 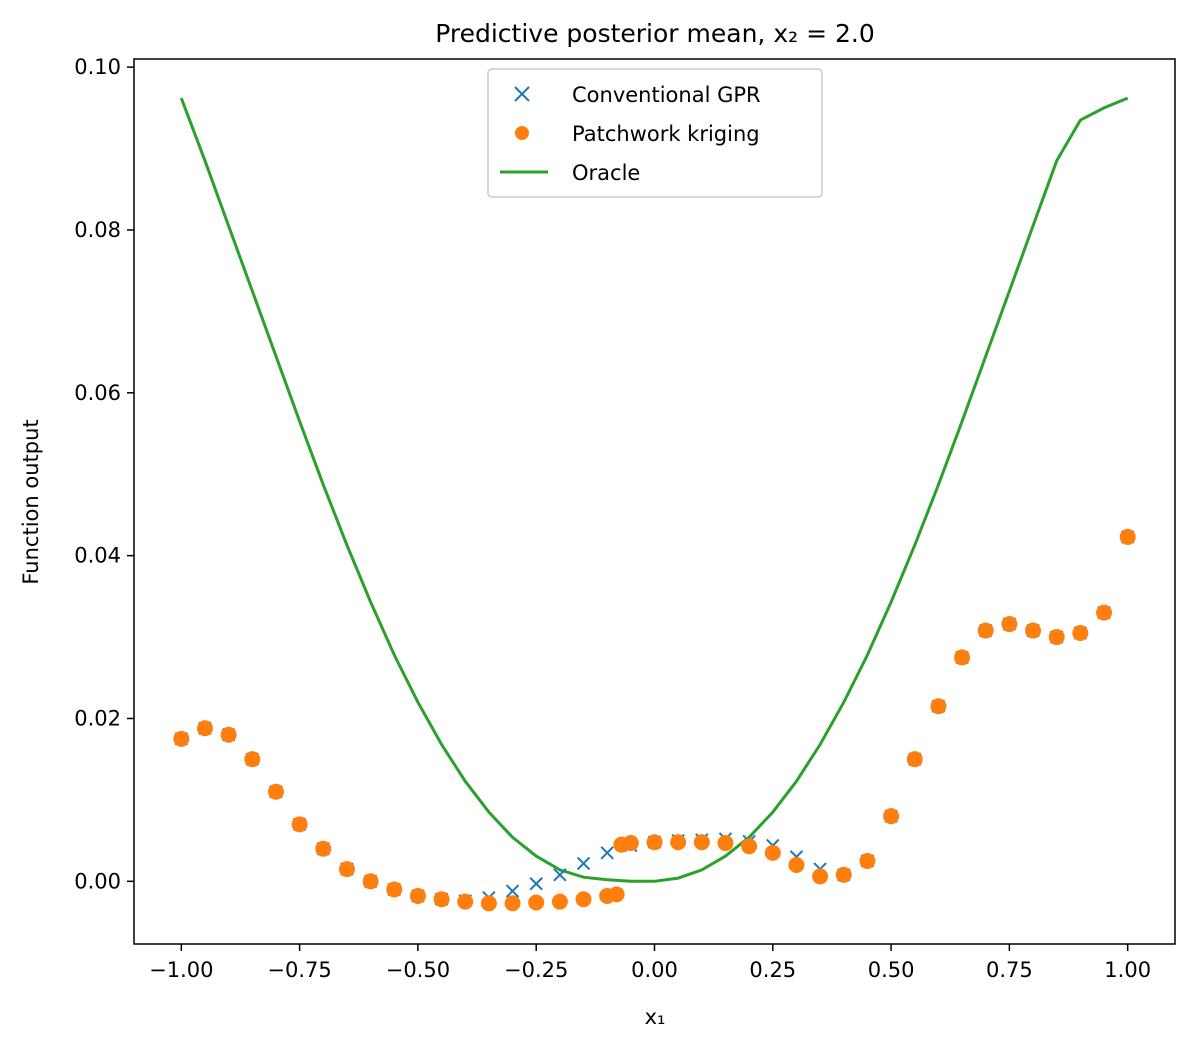 I want to click on x-tick-label: −0.50, so click(x=418, y=970).